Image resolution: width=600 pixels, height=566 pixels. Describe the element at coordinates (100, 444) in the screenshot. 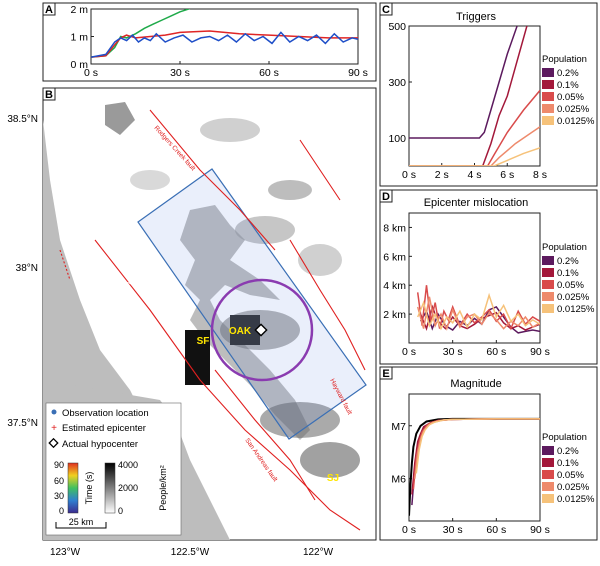

I see `legend-actual: Actual hypocenter` at that location.